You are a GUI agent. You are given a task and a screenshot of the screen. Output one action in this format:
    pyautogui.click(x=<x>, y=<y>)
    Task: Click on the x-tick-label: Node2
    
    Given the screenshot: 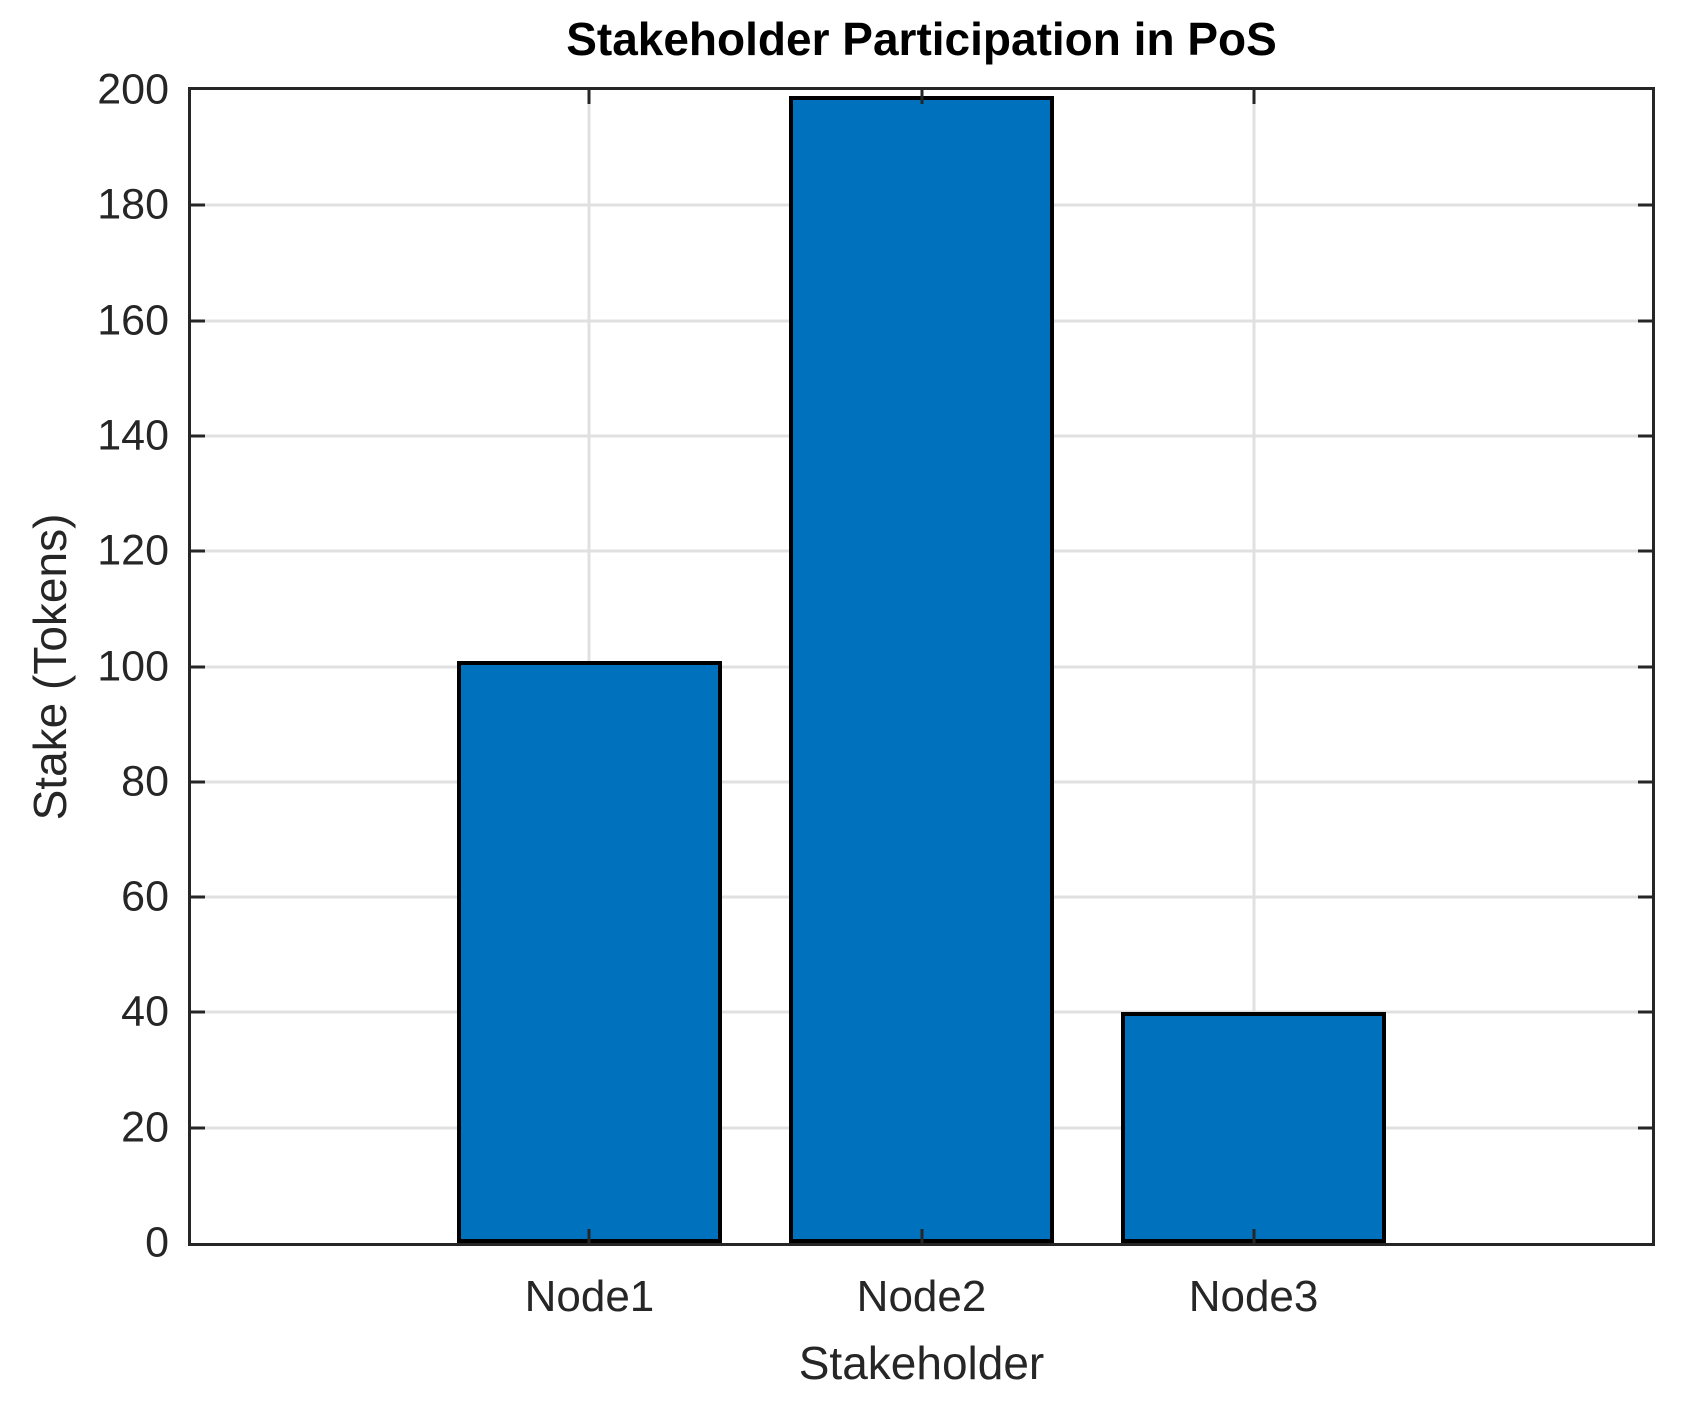 What is the action you would take?
    pyautogui.click(x=921, y=1296)
    